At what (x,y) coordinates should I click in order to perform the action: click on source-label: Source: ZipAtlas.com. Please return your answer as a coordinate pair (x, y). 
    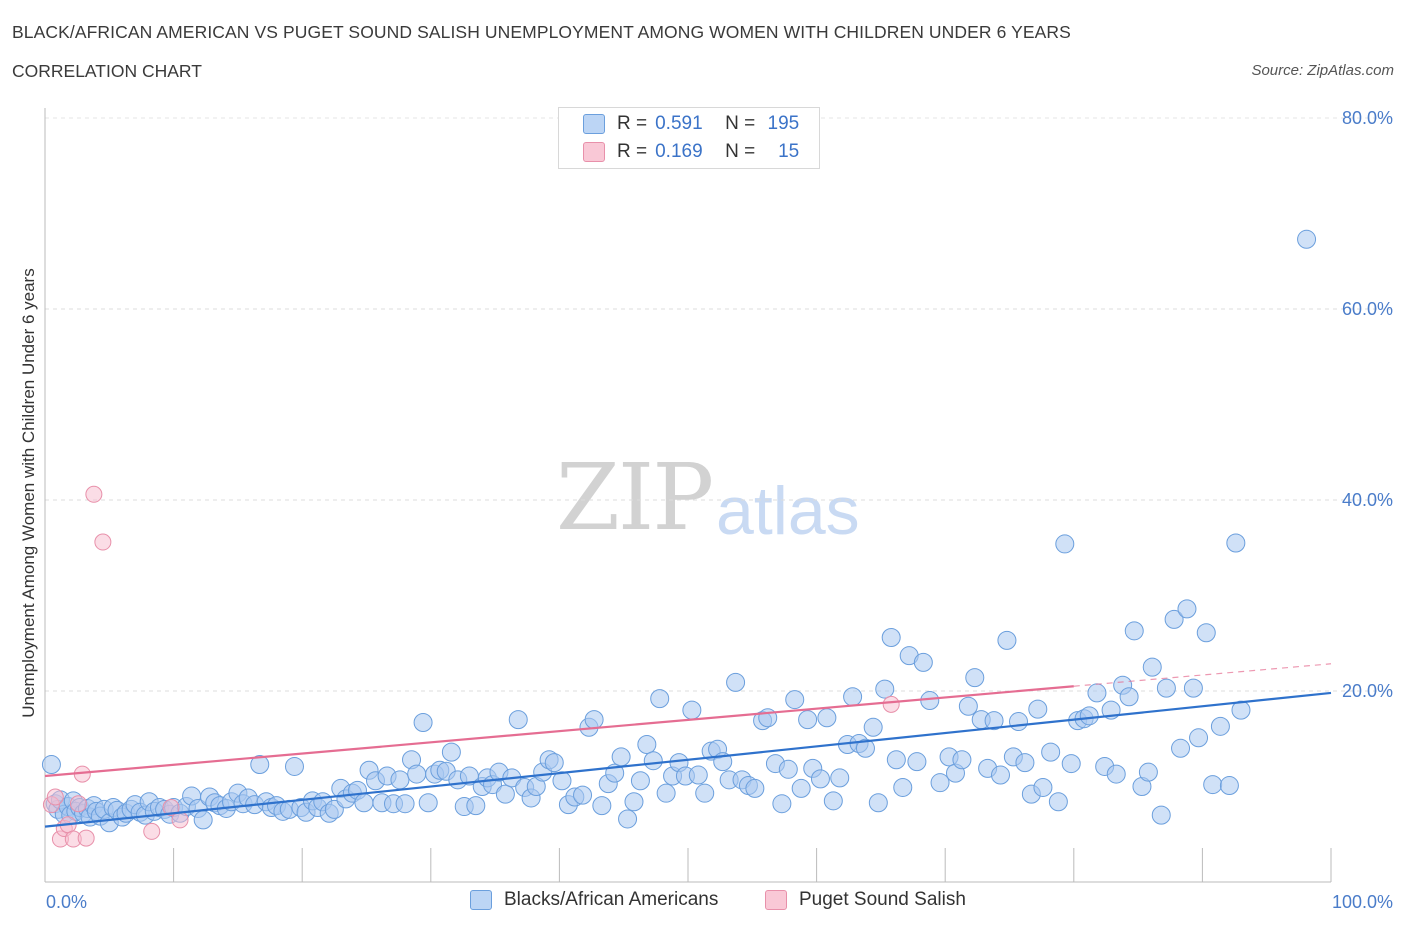
    Looking at the image, I should click on (1322, 70).